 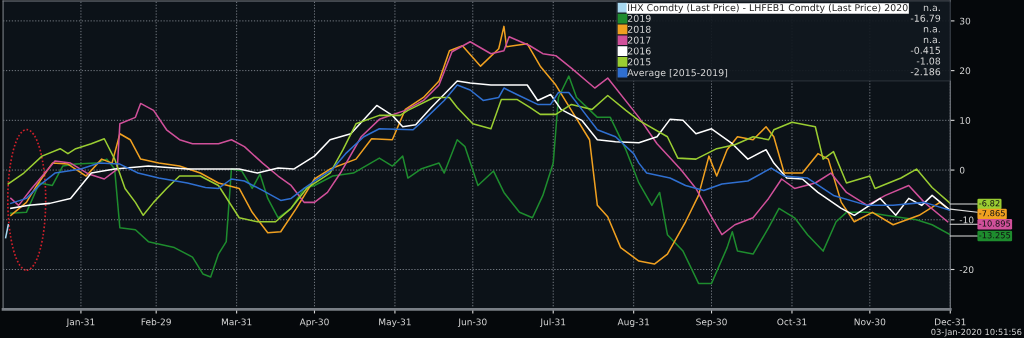 I want to click on x-tick-label: May-31, so click(x=395, y=323).